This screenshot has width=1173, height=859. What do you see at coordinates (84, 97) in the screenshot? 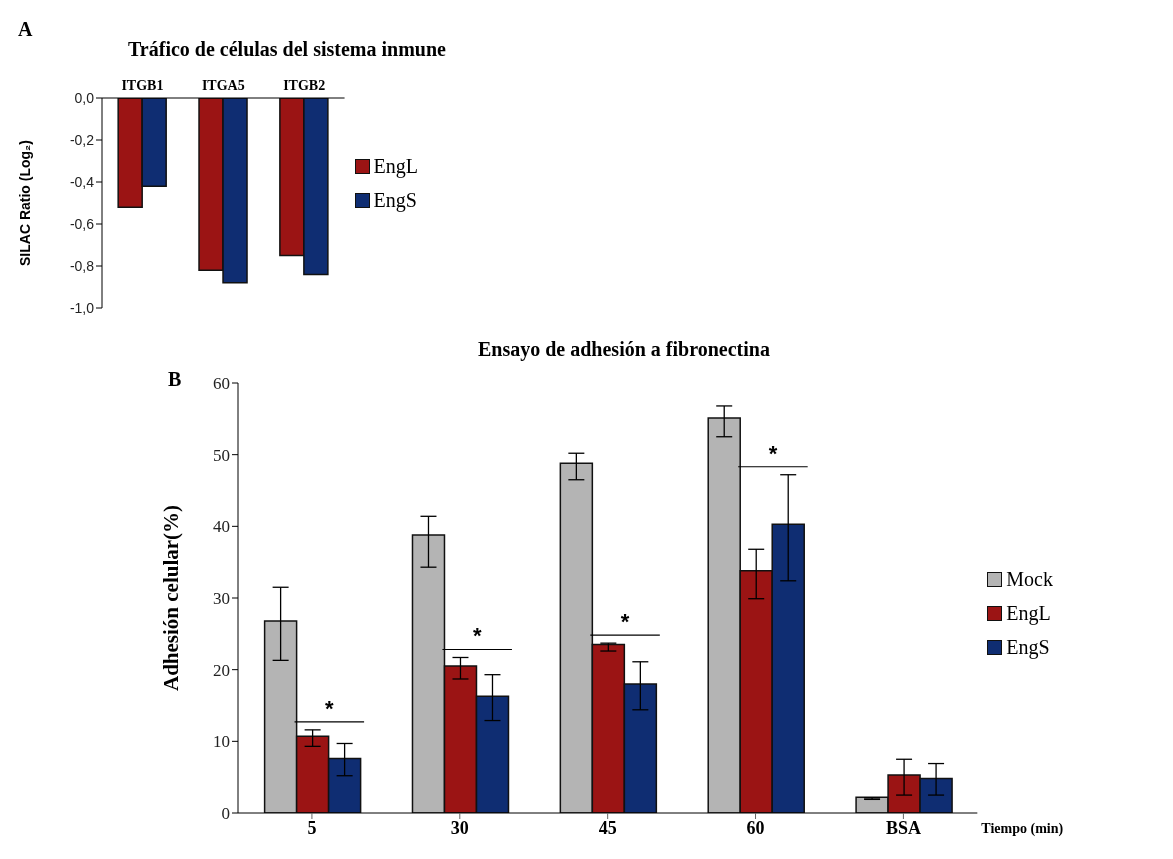
I see `y-tick-label: 0,0` at bounding box center [84, 97].